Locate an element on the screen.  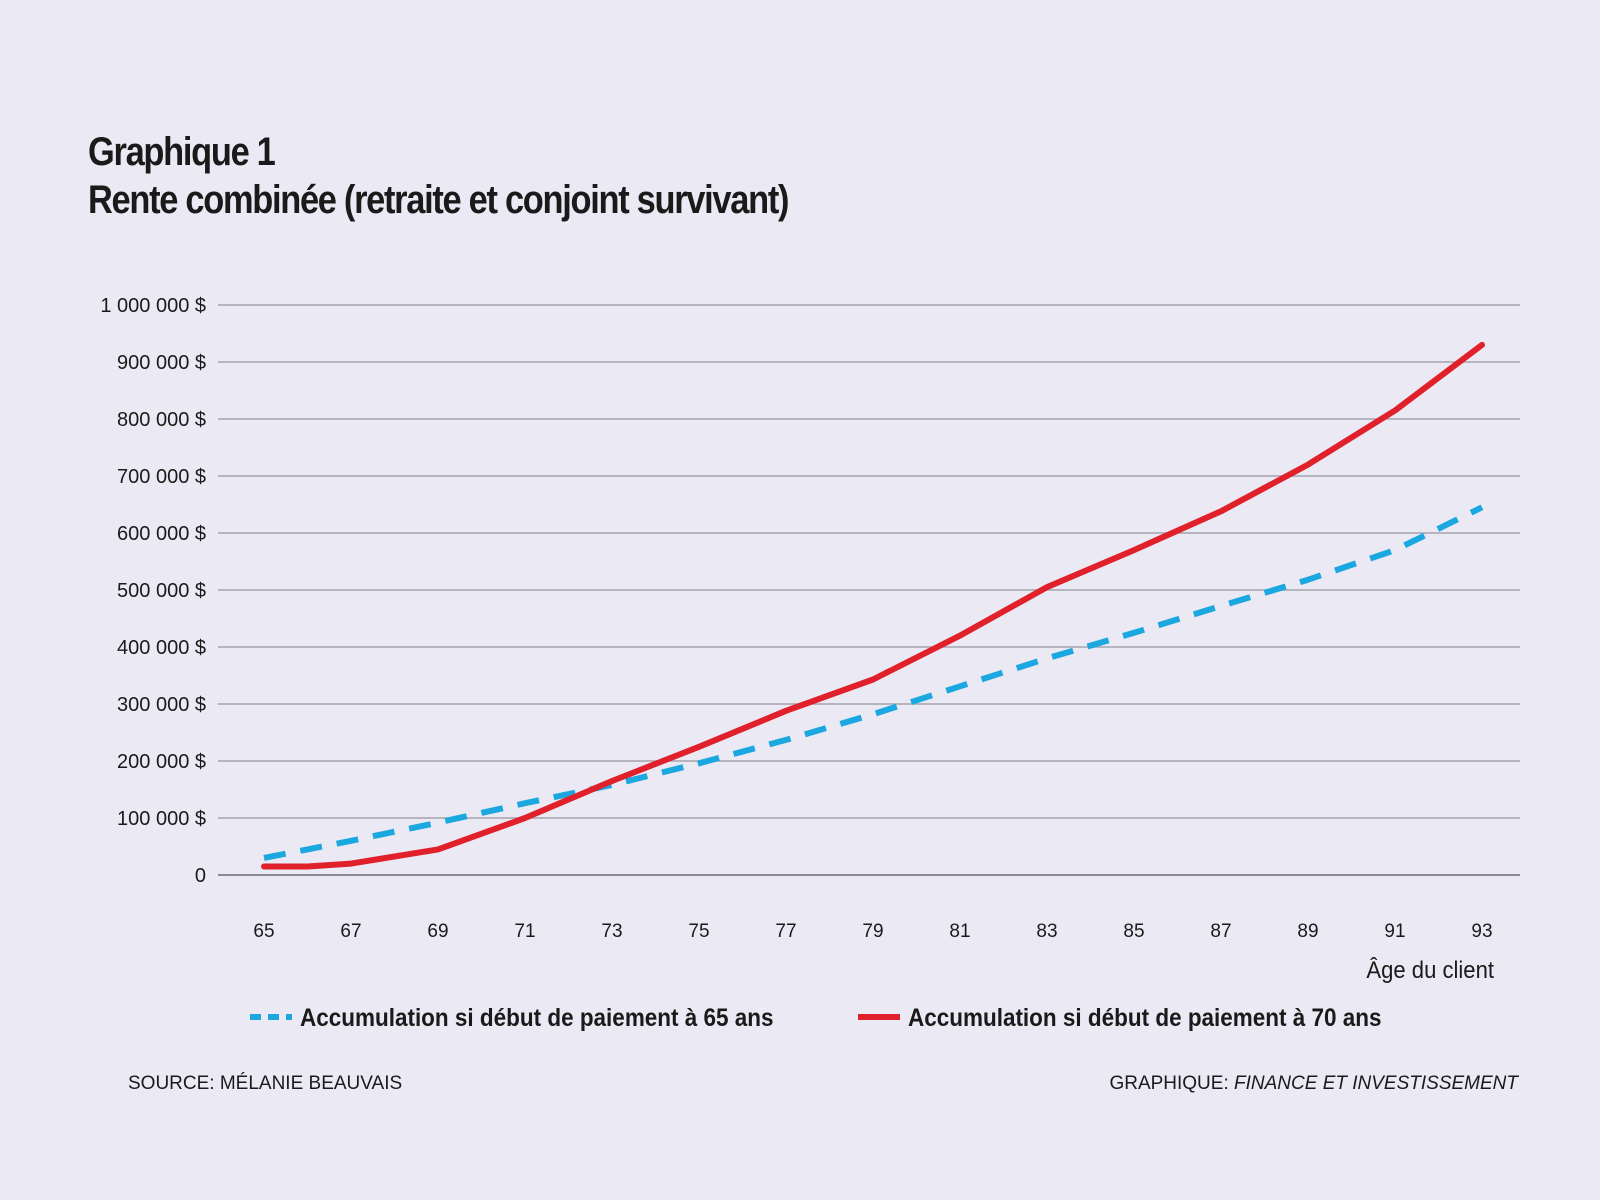
x-tick-label: 75 is located at coordinates (698, 931).